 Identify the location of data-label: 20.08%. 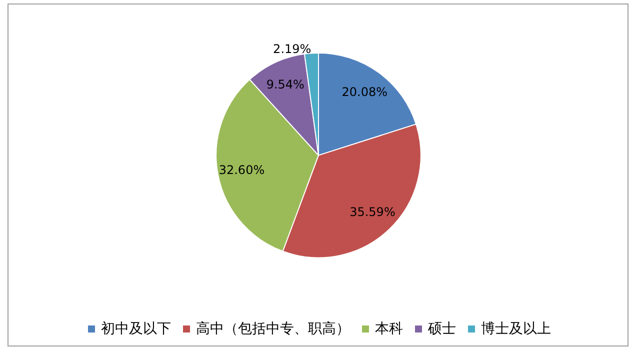
(365, 92).